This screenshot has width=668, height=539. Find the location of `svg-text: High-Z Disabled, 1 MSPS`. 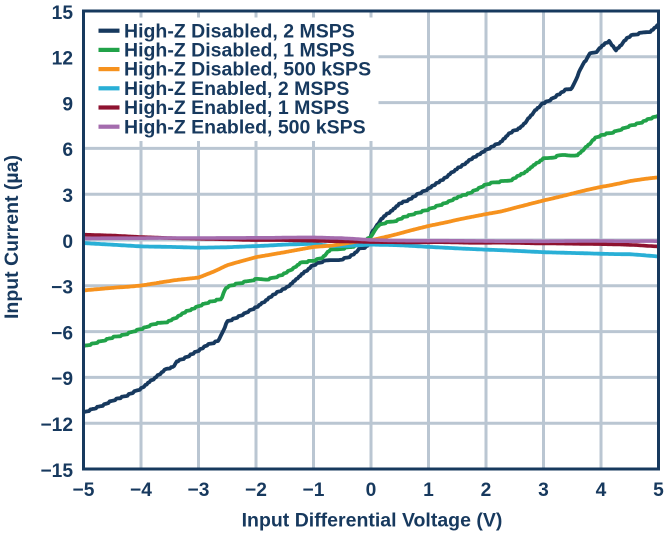

svg-text: High-Z Disabled, 1 MSPS is located at coordinates (239, 51).